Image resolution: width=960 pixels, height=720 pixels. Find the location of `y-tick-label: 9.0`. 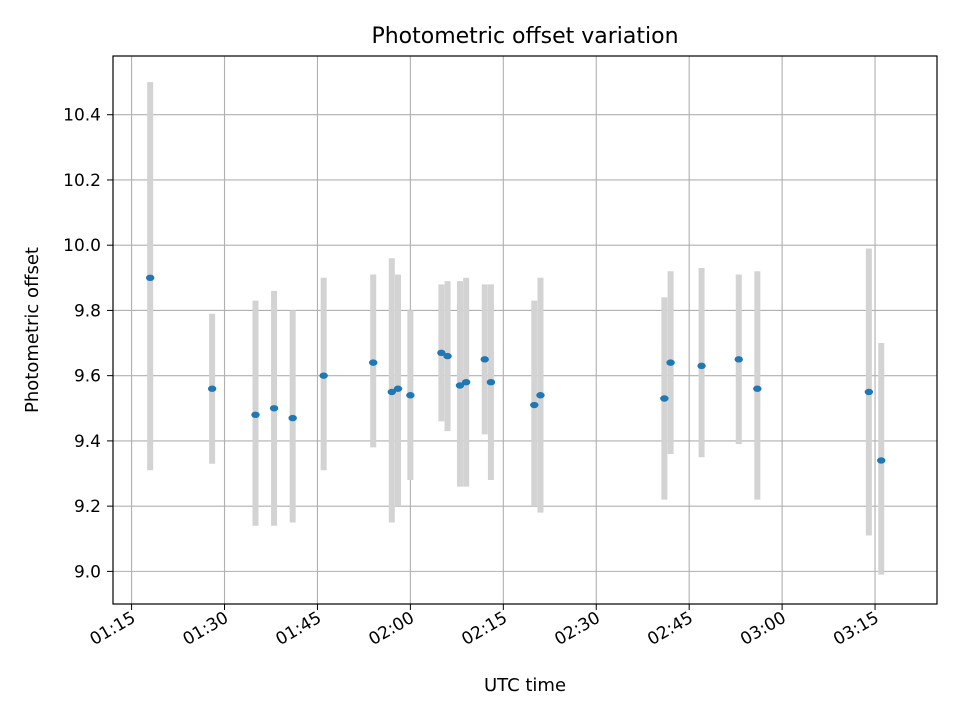

y-tick-label: 9.0 is located at coordinates (87, 572).